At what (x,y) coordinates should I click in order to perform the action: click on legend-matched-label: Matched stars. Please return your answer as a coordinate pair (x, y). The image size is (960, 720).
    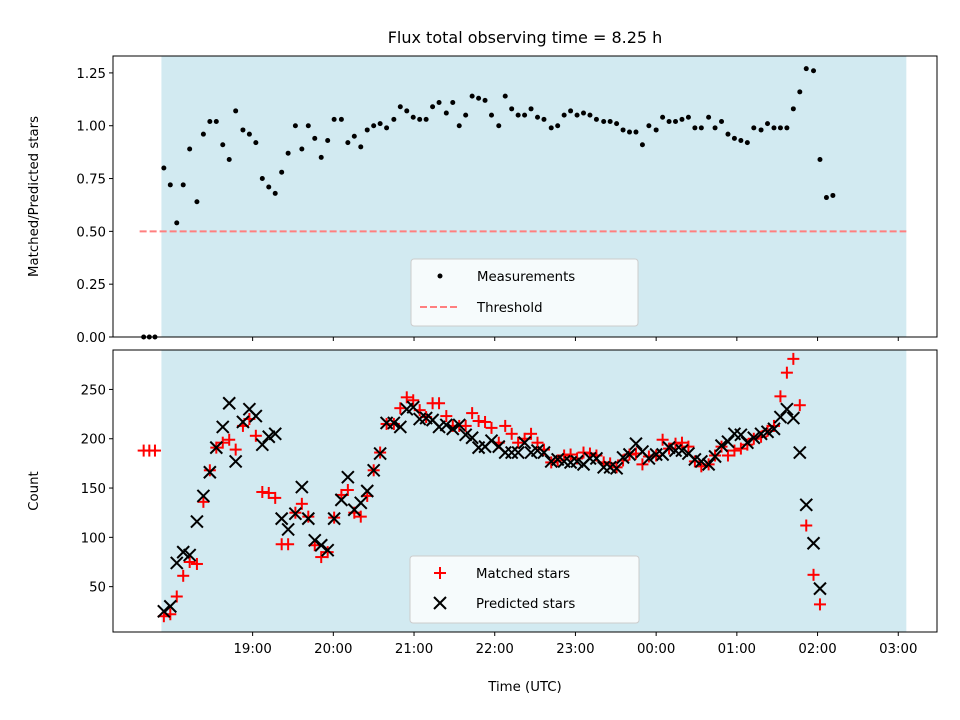
    Looking at the image, I should click on (523, 574).